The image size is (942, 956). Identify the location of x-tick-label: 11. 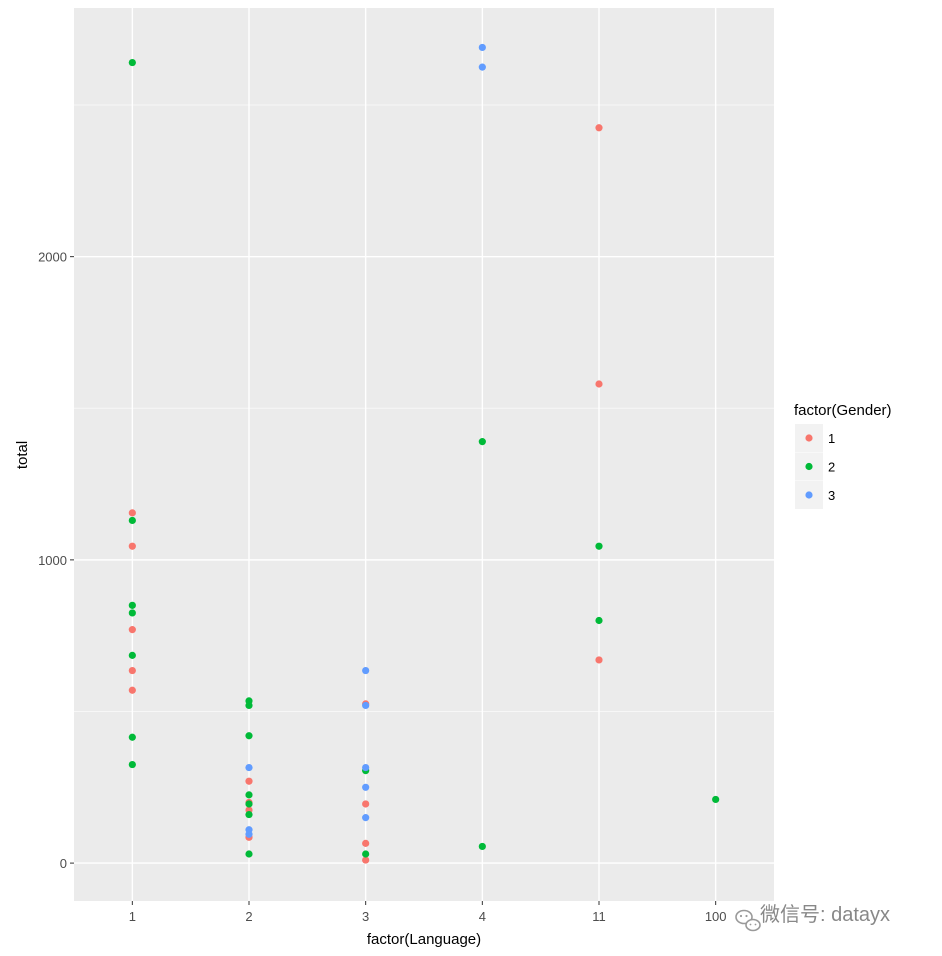
(599, 916).